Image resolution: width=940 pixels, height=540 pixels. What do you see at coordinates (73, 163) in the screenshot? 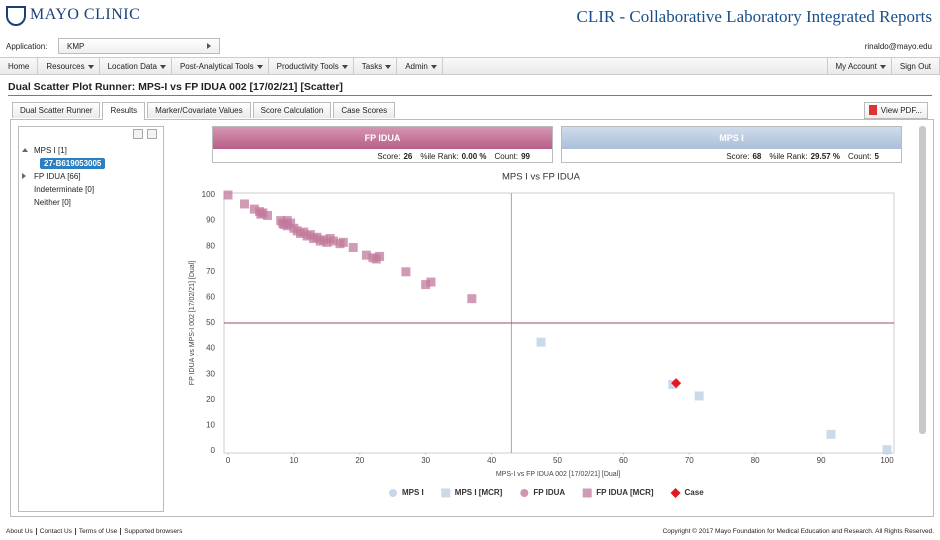
I see `tree-selected: 27-B619053005` at bounding box center [73, 163].